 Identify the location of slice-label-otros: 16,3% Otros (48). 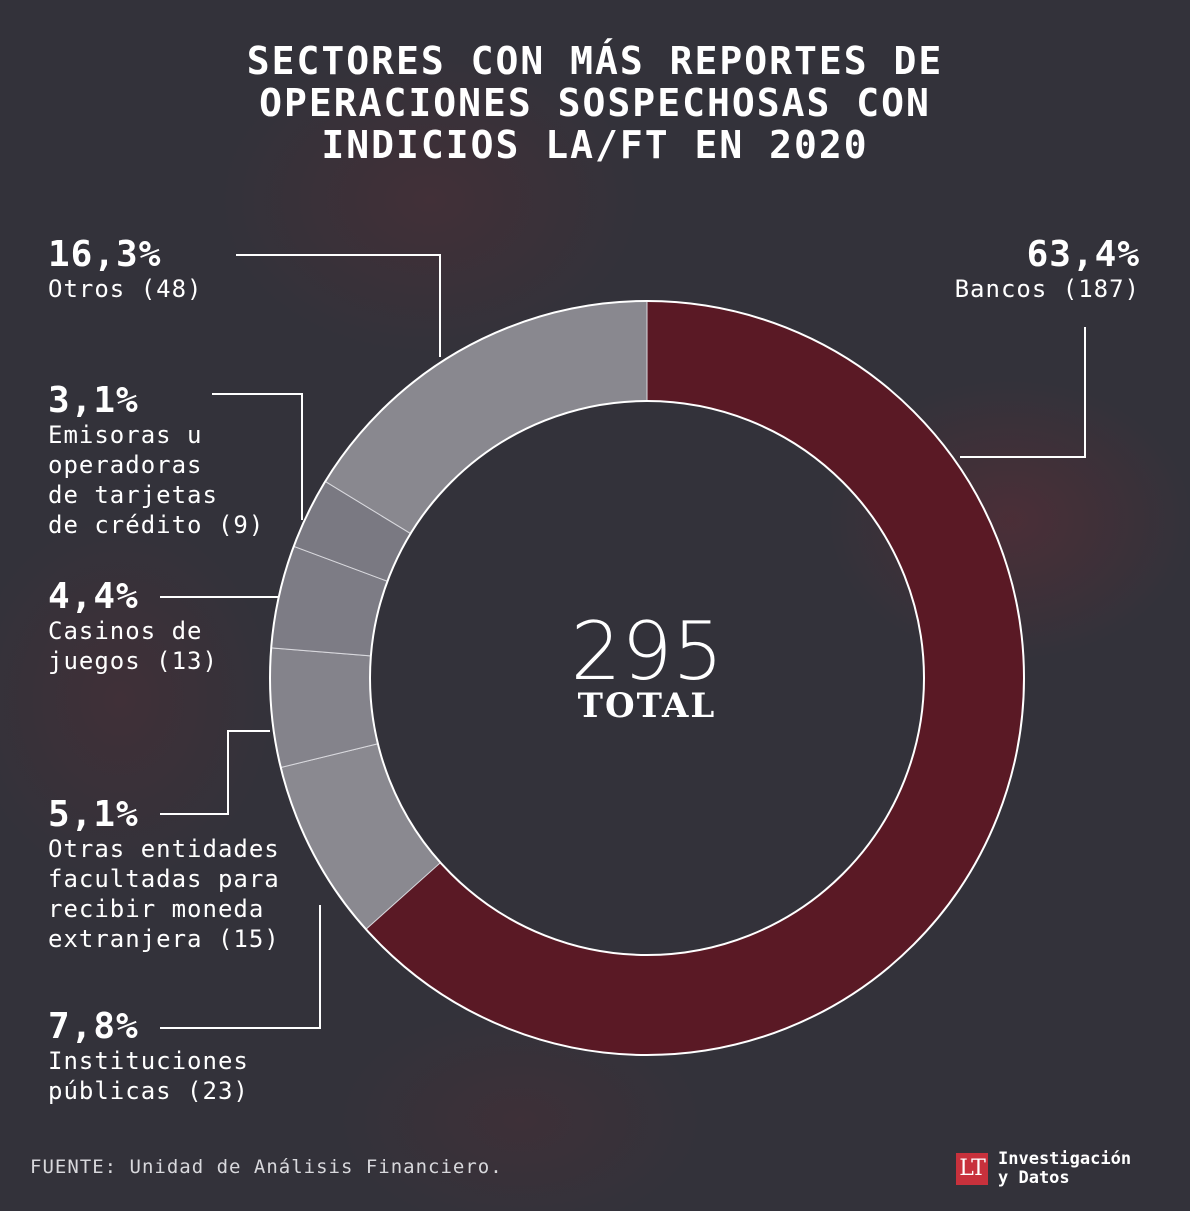
(125, 270).